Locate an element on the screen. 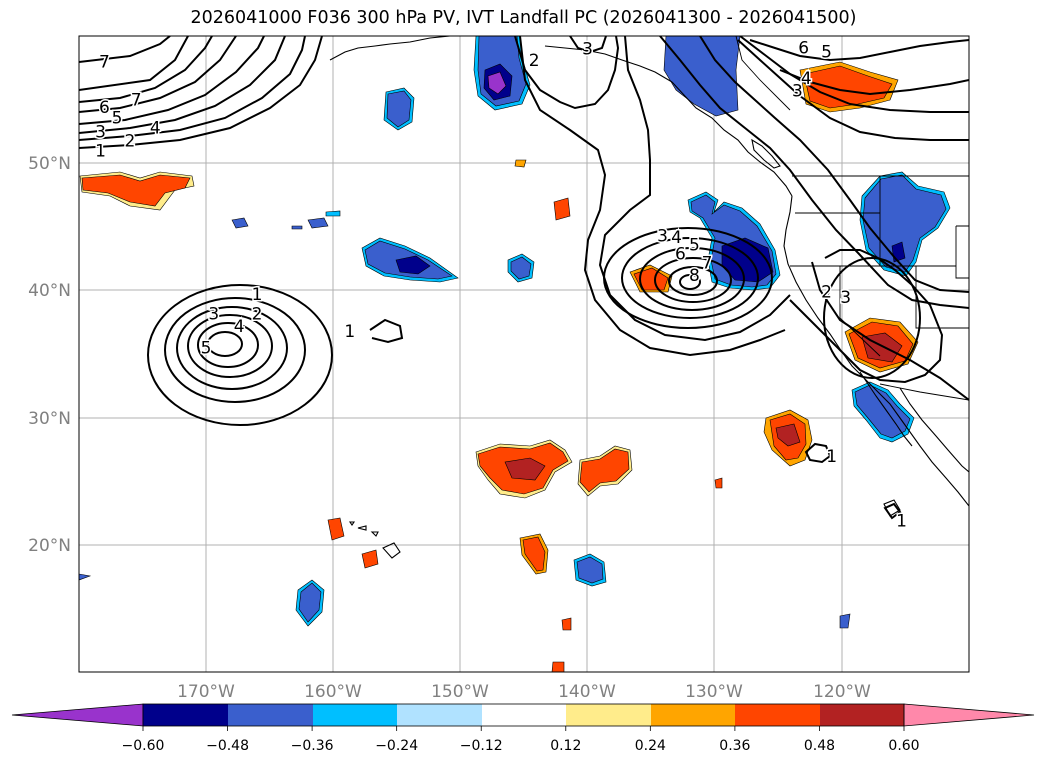 Image resolution: width=1047 pixels, height=765 pixels. island-vancouver is located at coordinates (766, 153).